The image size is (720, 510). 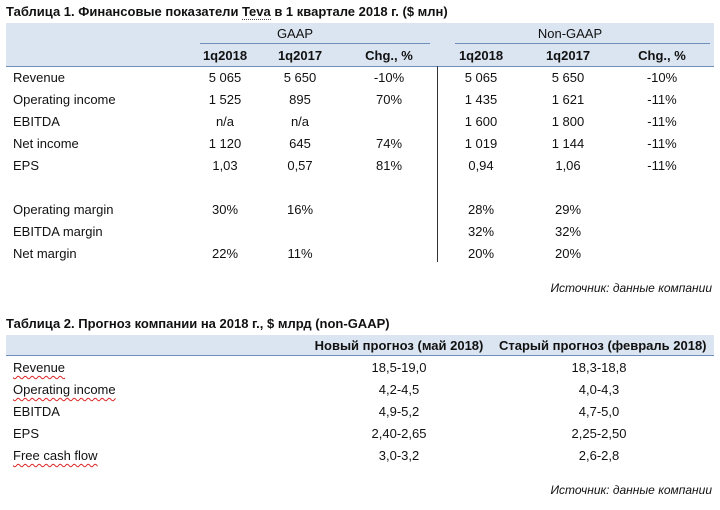 What do you see at coordinates (599, 411) in the screenshot?
I see `table2-cell: 4,7-5,0` at bounding box center [599, 411].